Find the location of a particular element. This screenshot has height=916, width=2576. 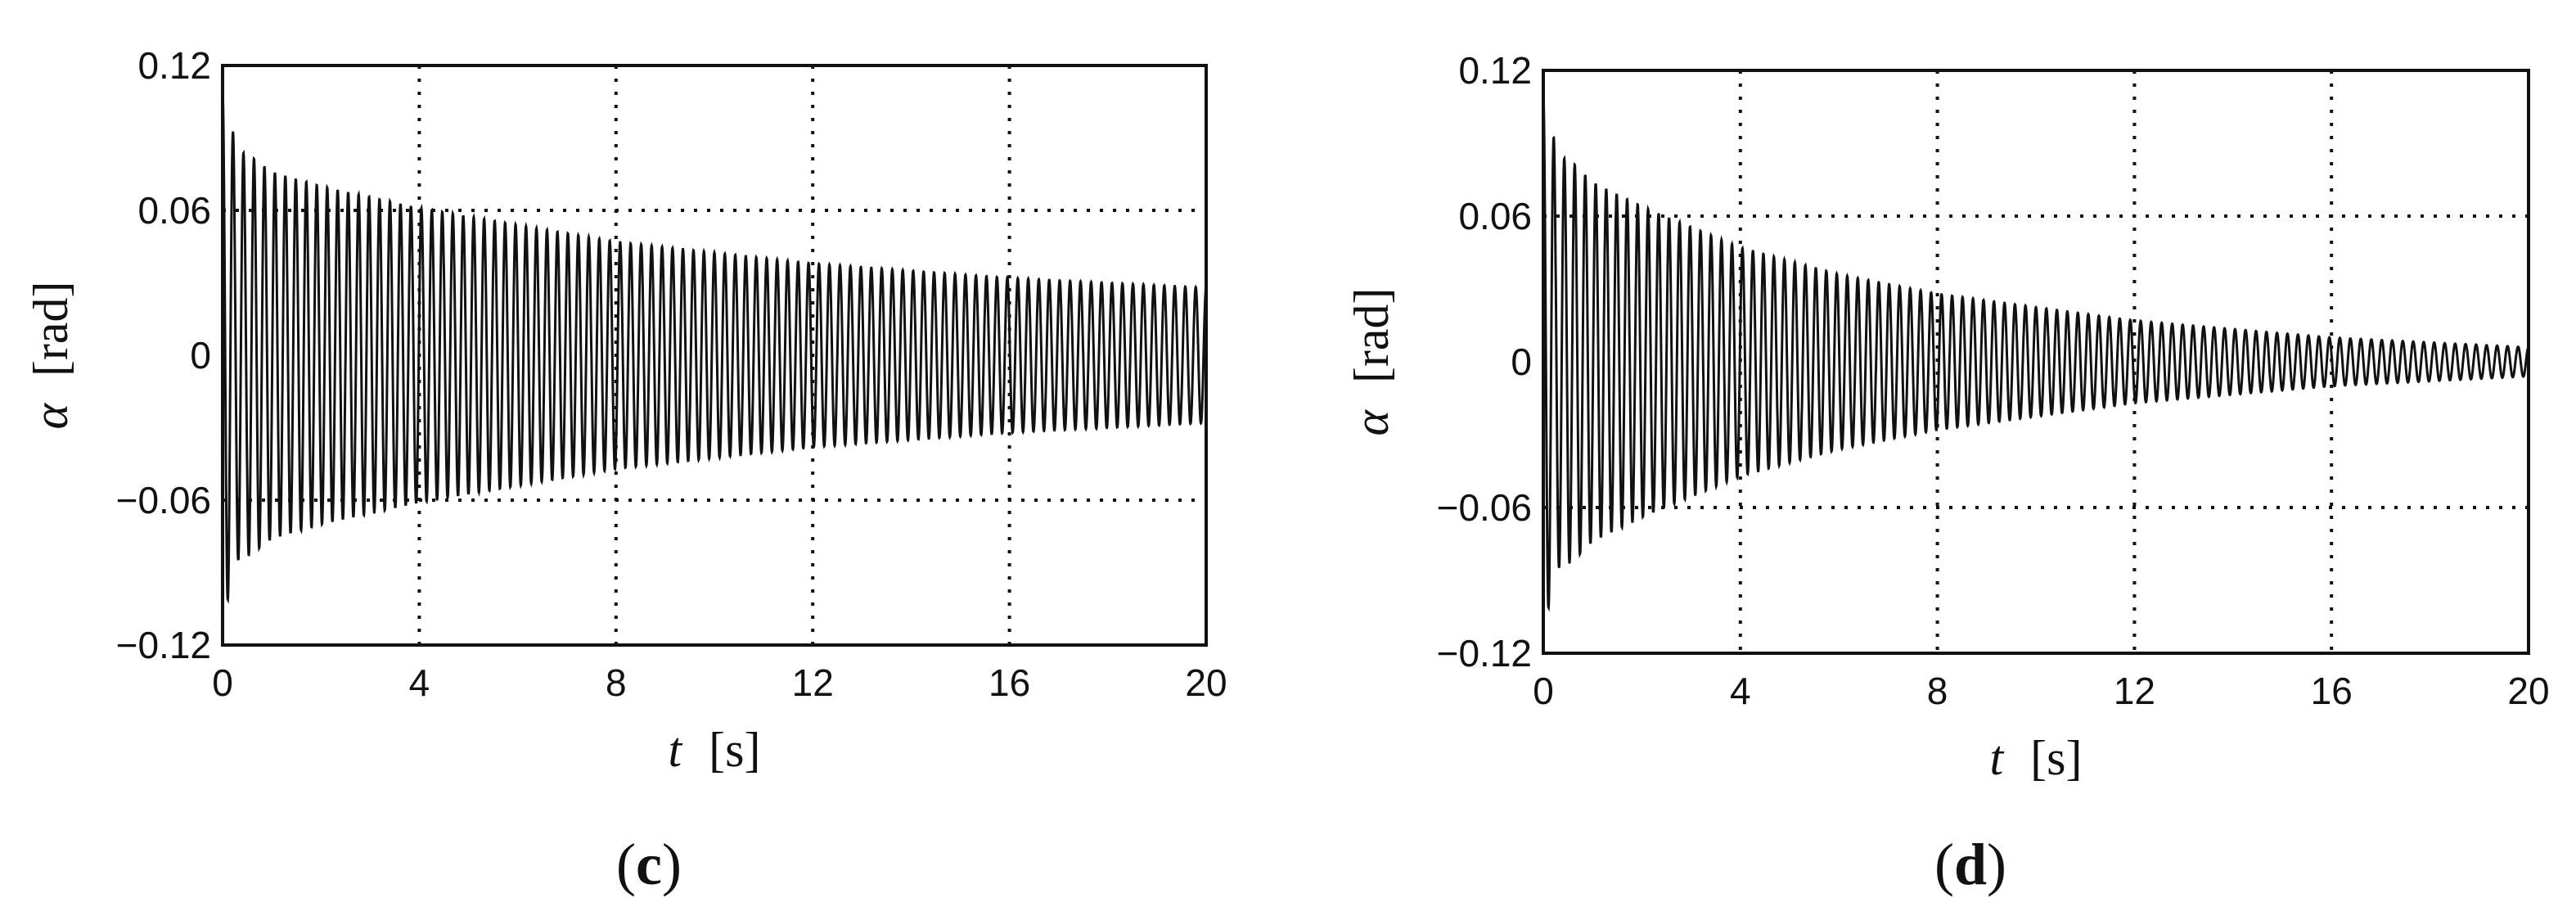

y-axis-label-unit-c: [rad] is located at coordinates (51, 329).